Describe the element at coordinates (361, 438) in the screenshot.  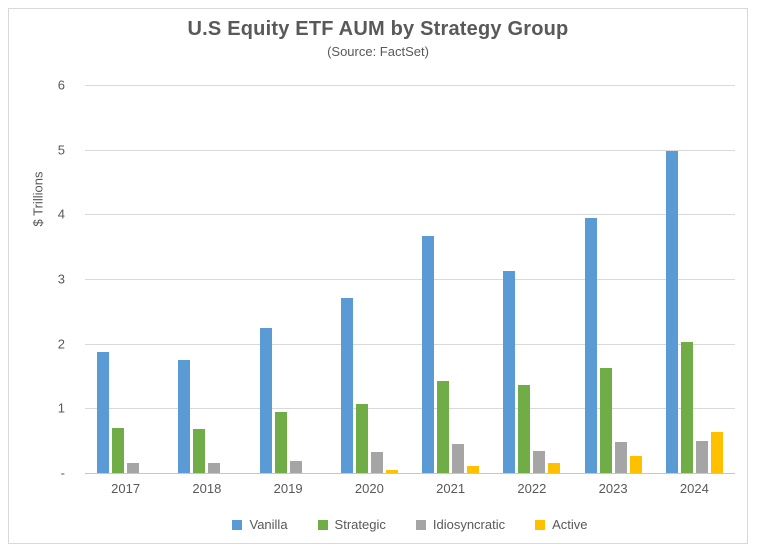
I see `bar-strategic-2020` at that location.